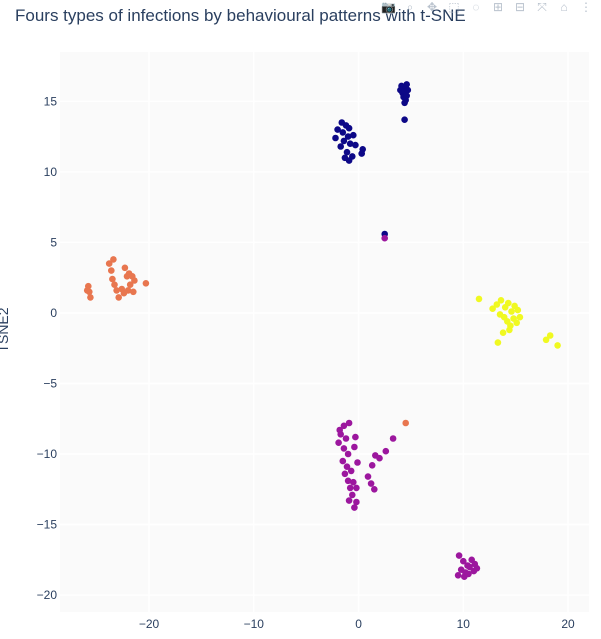  Describe the element at coordinates (410, 7) in the screenshot. I see `zoom-icon: ⌕` at that location.